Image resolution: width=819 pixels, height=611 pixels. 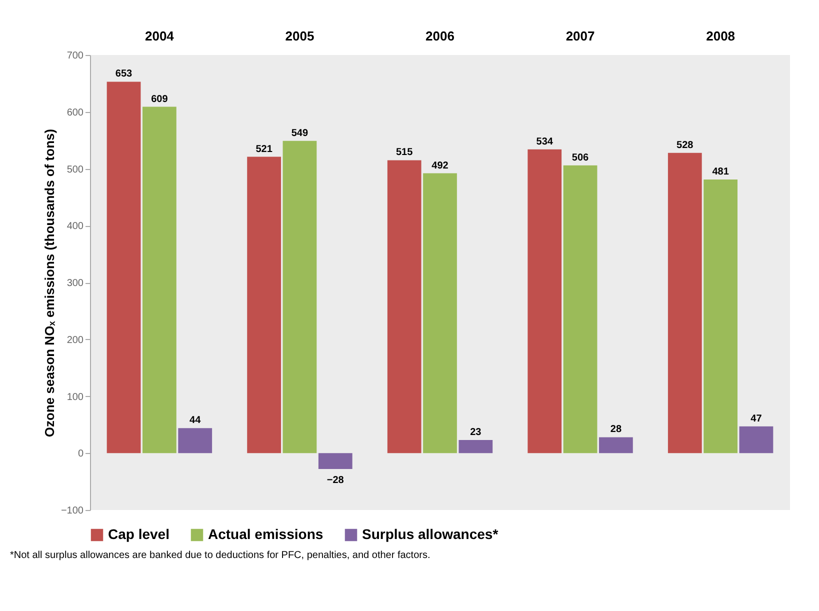 What do you see at coordinates (75, 226) in the screenshot?
I see `y-tick-label: 400` at bounding box center [75, 226].